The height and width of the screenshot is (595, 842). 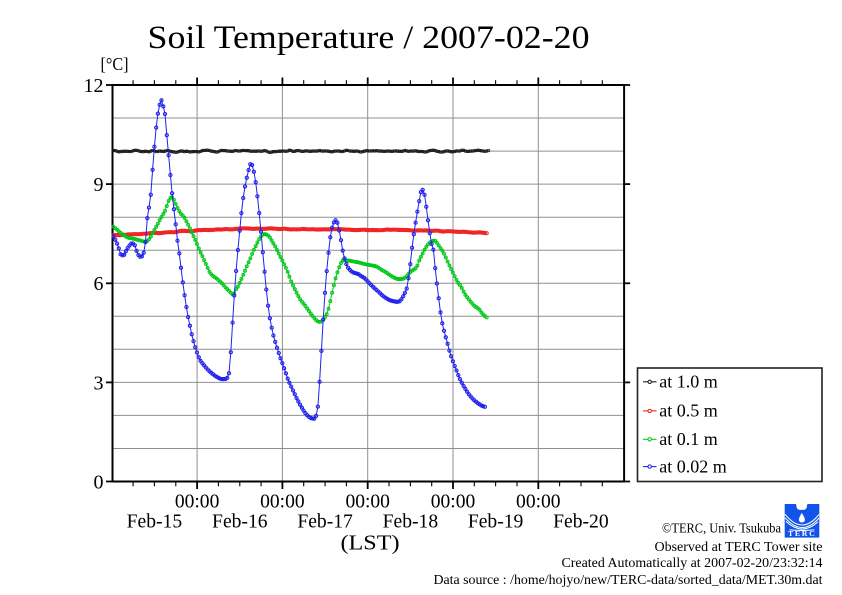 I want to click on svg-text: Feb-20, so click(x=581, y=521).